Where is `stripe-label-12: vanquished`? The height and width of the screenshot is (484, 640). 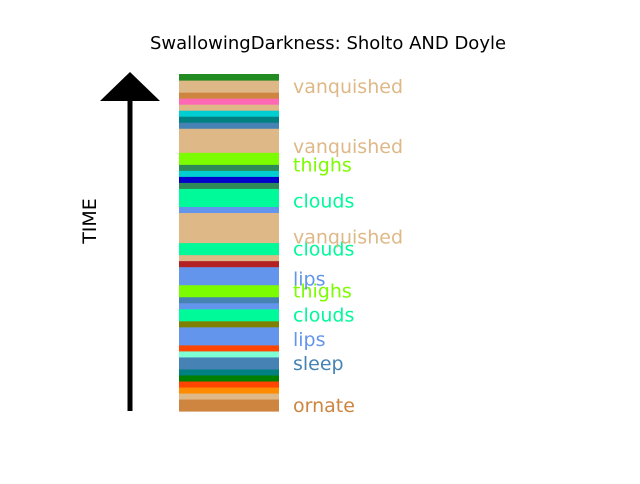 stripe-label-12: vanquished is located at coordinates (348, 87).